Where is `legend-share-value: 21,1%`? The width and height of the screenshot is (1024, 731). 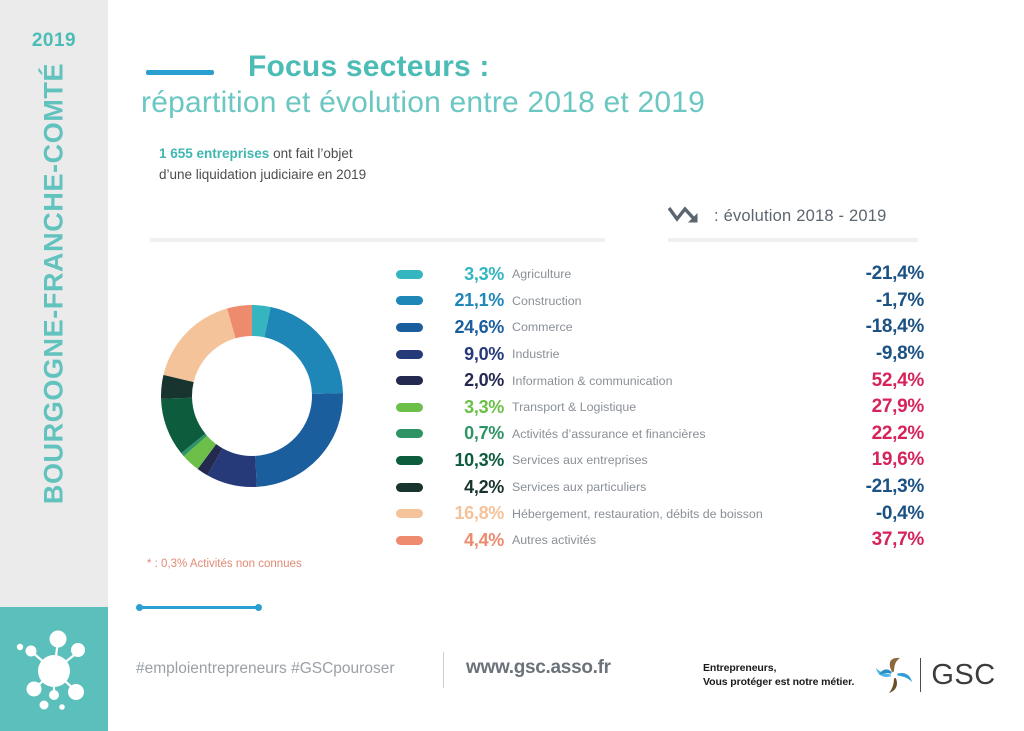 legend-share-value: 21,1% is located at coordinates (479, 300).